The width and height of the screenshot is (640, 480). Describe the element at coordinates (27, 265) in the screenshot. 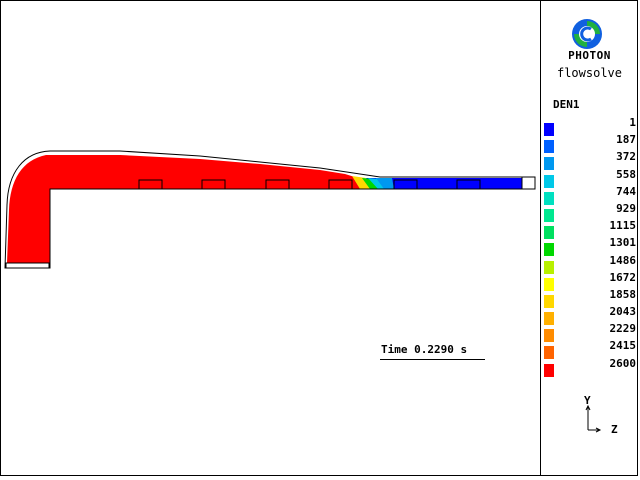

I see `inlet` at that location.